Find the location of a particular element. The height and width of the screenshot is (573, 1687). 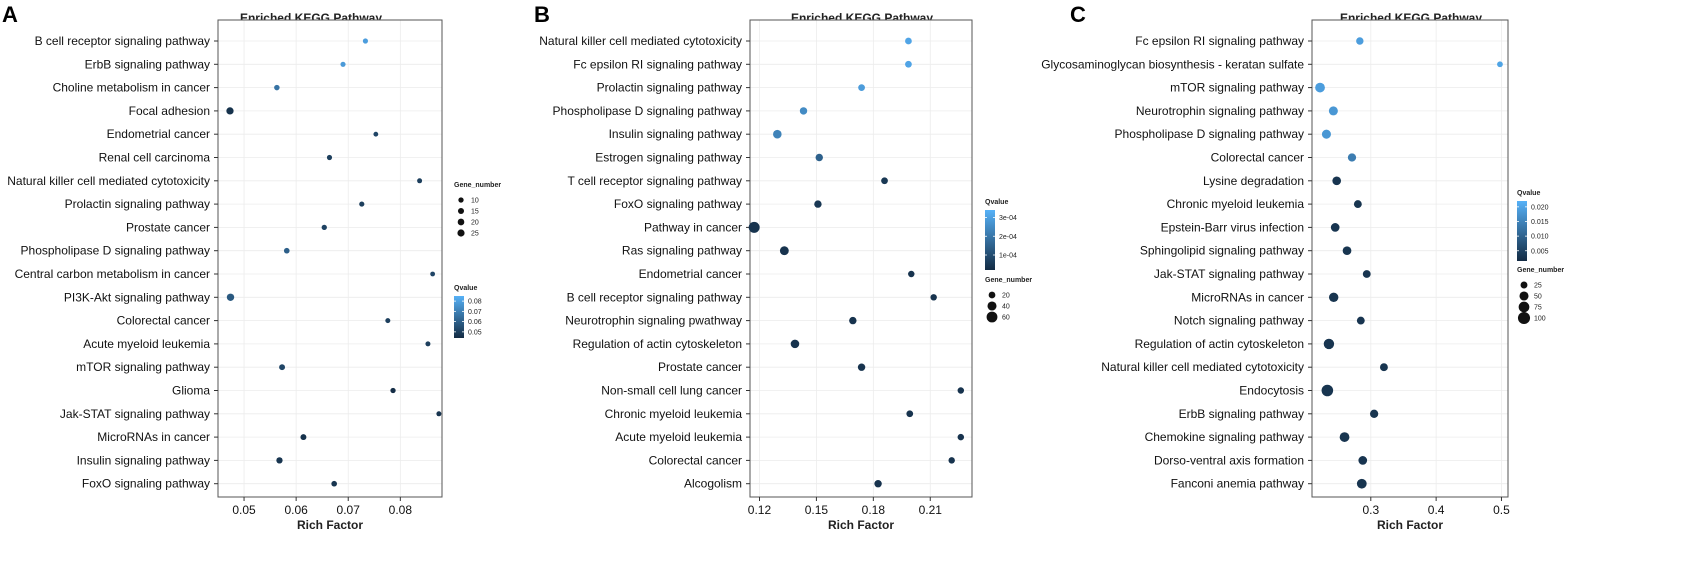

y-tick-label: Chemokine signaling pathway is located at coordinates (1224, 437).